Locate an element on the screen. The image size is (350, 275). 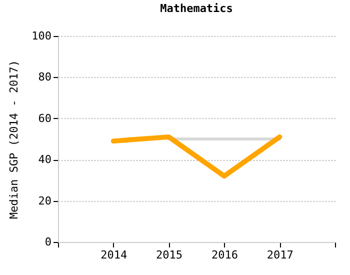
y-tick-label: 40 is located at coordinates (45, 159).